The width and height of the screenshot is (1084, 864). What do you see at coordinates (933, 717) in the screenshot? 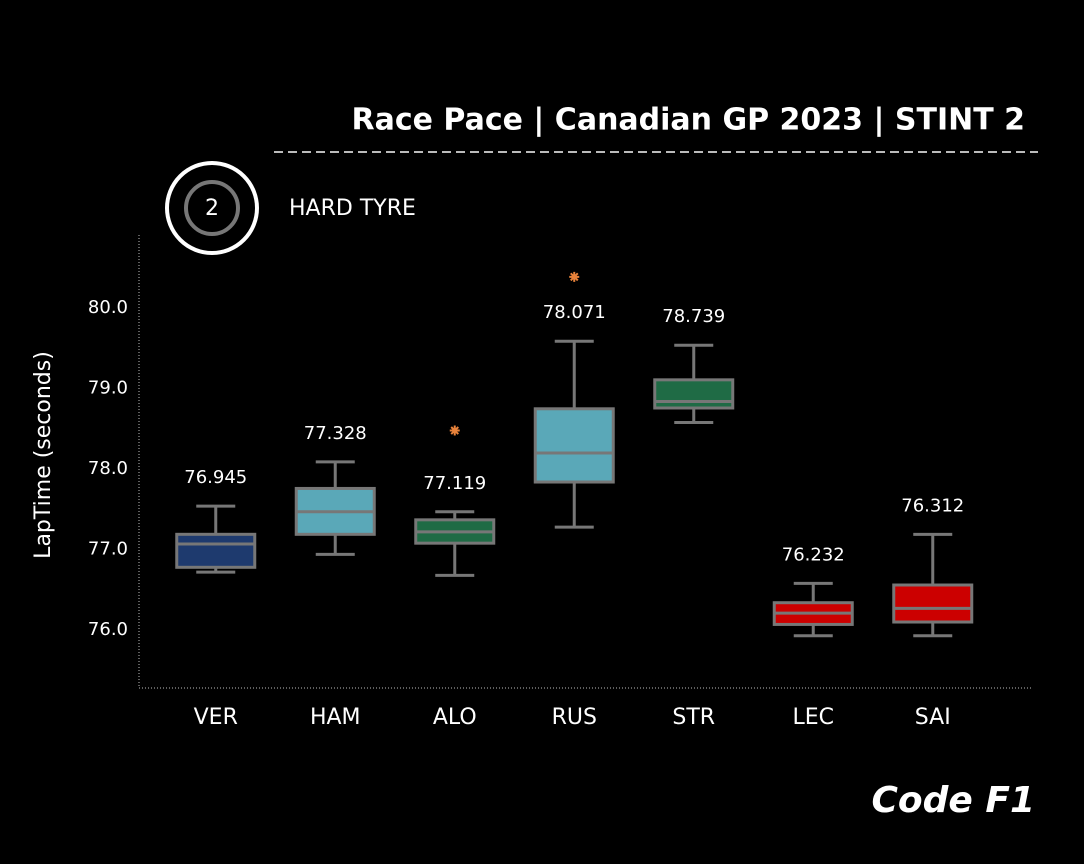
I see `x-tick-label: SAI` at bounding box center [933, 717].